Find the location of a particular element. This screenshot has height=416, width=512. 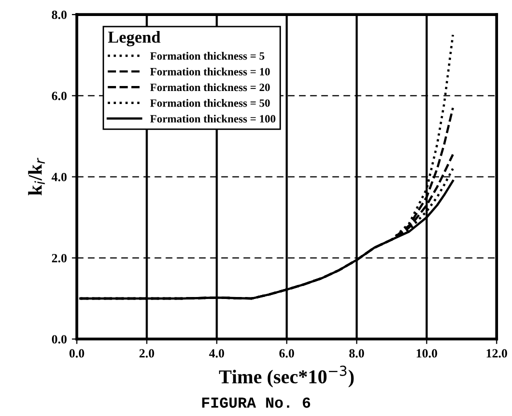

x-tick-label: 2.0 is located at coordinates (146, 353).